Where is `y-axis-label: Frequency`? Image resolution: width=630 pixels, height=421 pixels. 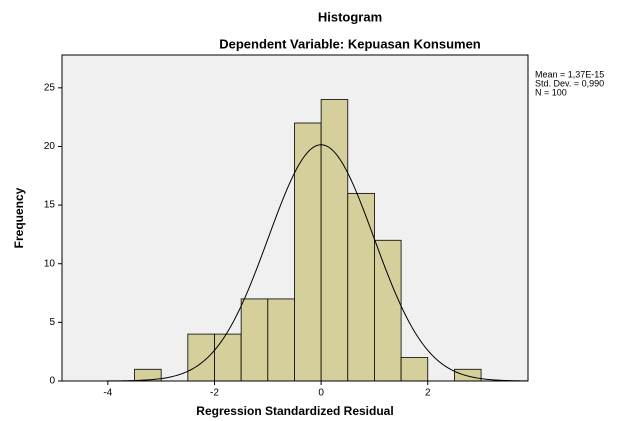
y-axis-label: Frequency is located at coordinates (19, 217).